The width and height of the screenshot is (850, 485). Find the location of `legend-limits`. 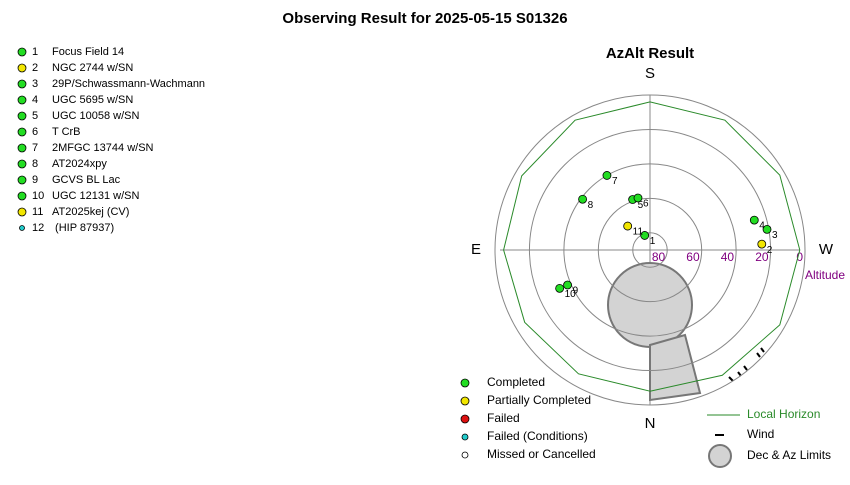

legend-limits is located at coordinates (720, 456).